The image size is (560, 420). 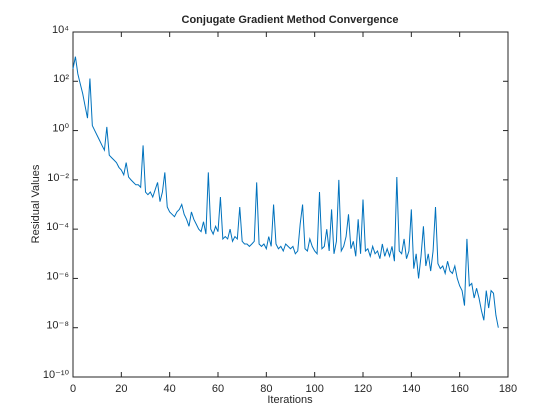 I want to click on y-tick-label: 10⁴, so click(x=60, y=30).